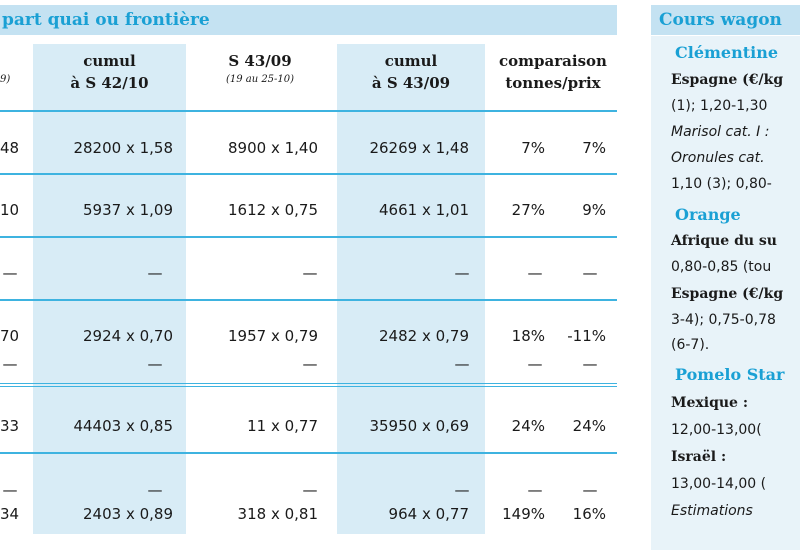 The image size is (800, 550). I want to click on cell-r1-p: 9%, so click(594, 210).